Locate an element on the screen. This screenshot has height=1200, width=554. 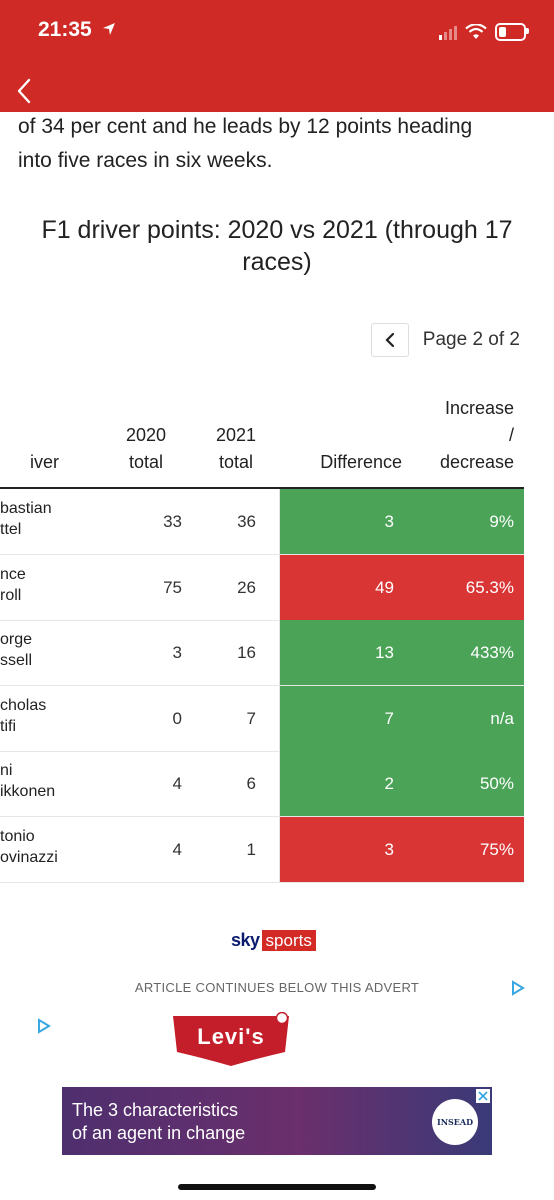
status-time-text: 21:35 is located at coordinates (65, 29).